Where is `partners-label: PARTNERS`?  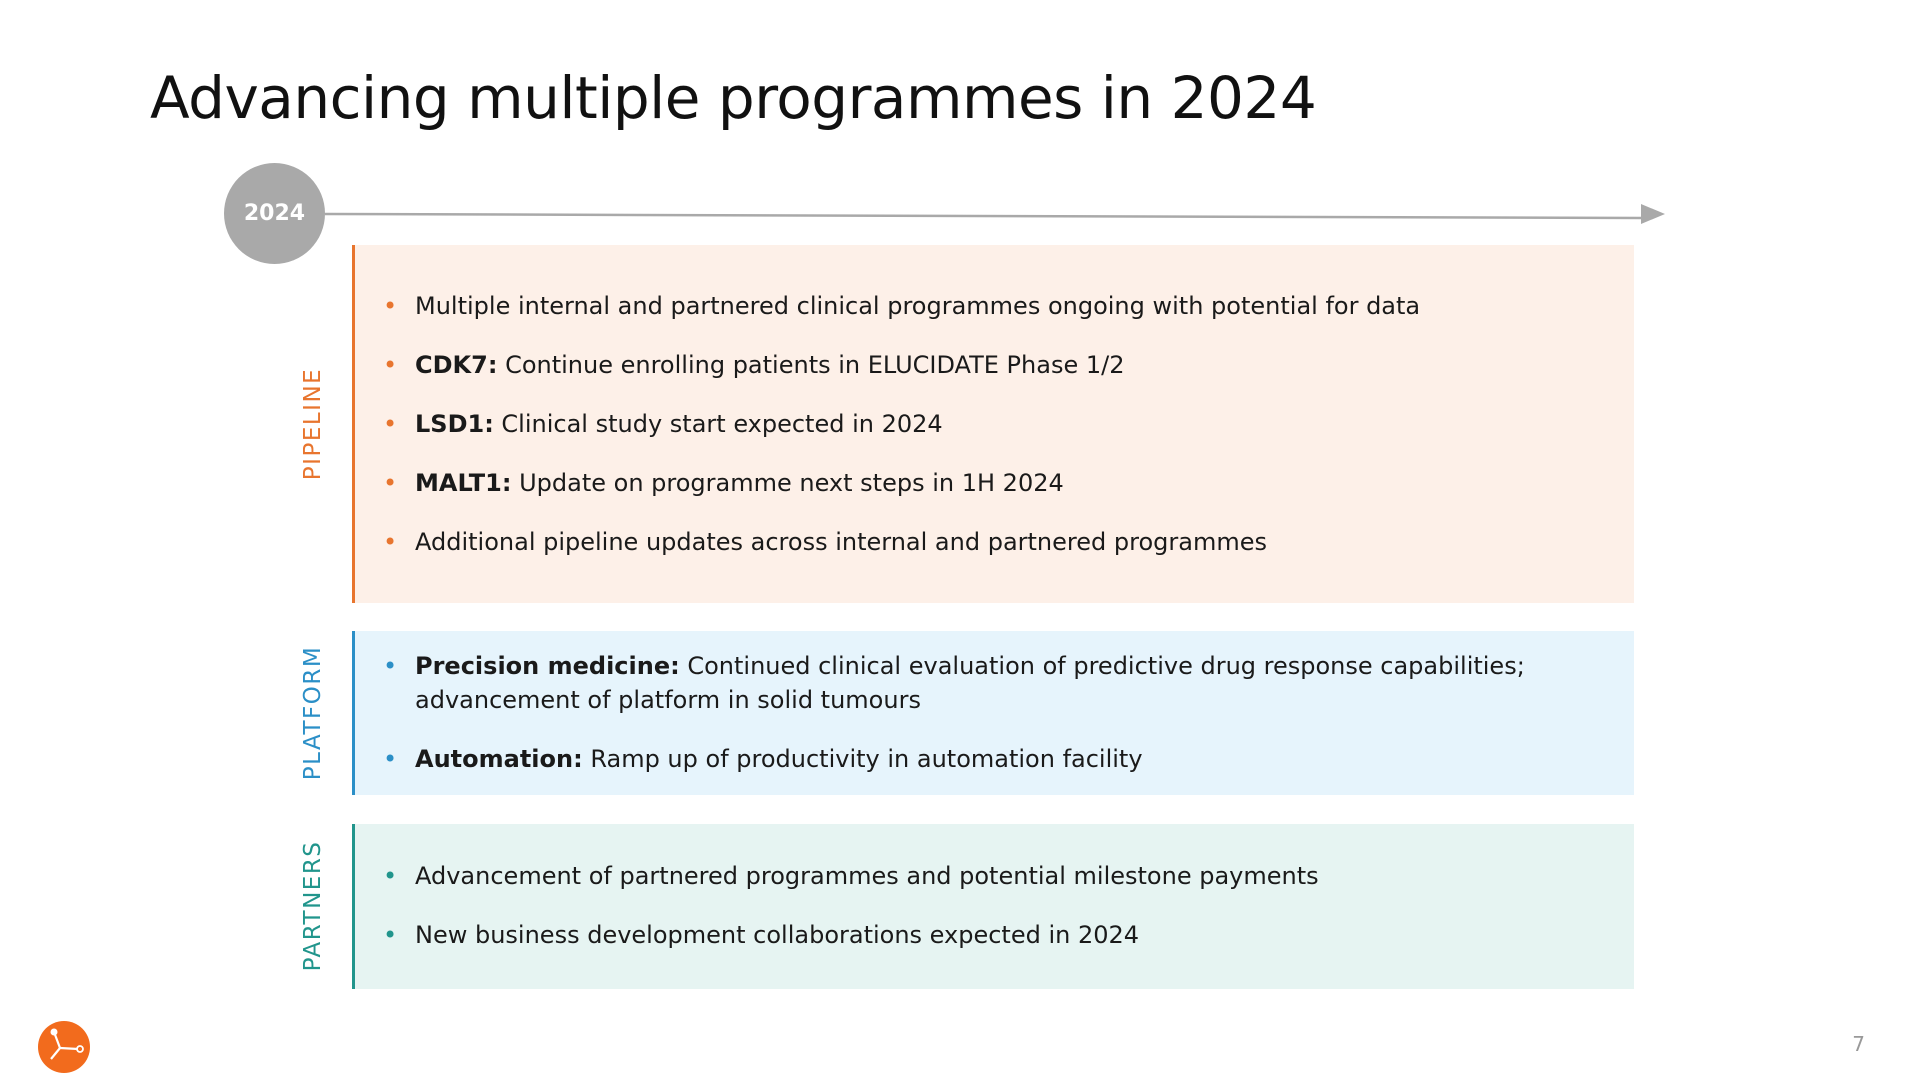
partners-label: PARTNERS is located at coordinates (313, 906).